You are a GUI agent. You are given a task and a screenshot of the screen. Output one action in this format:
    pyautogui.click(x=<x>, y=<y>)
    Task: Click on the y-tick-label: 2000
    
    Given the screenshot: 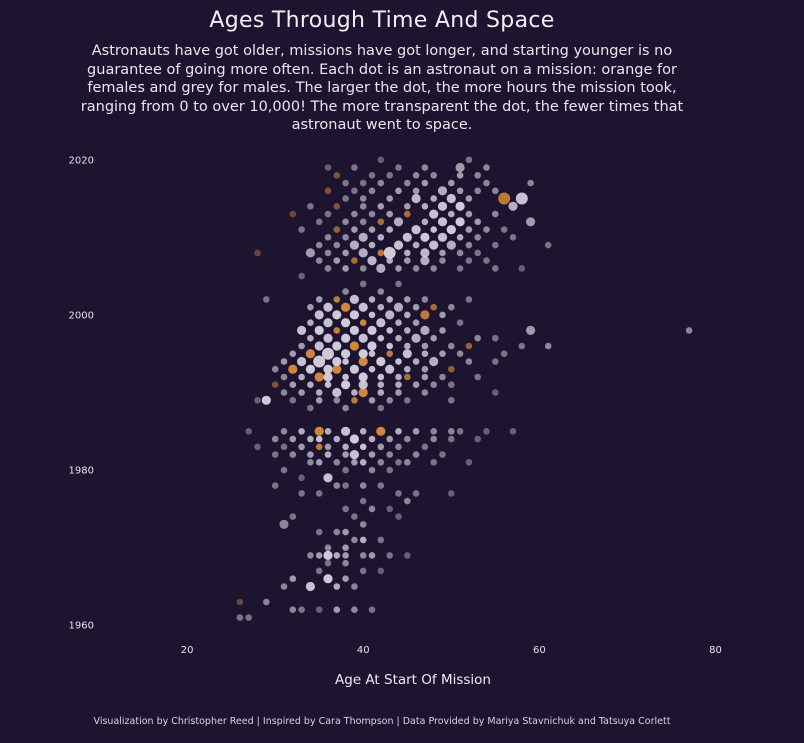 What is the action you would take?
    pyautogui.click(x=81, y=315)
    